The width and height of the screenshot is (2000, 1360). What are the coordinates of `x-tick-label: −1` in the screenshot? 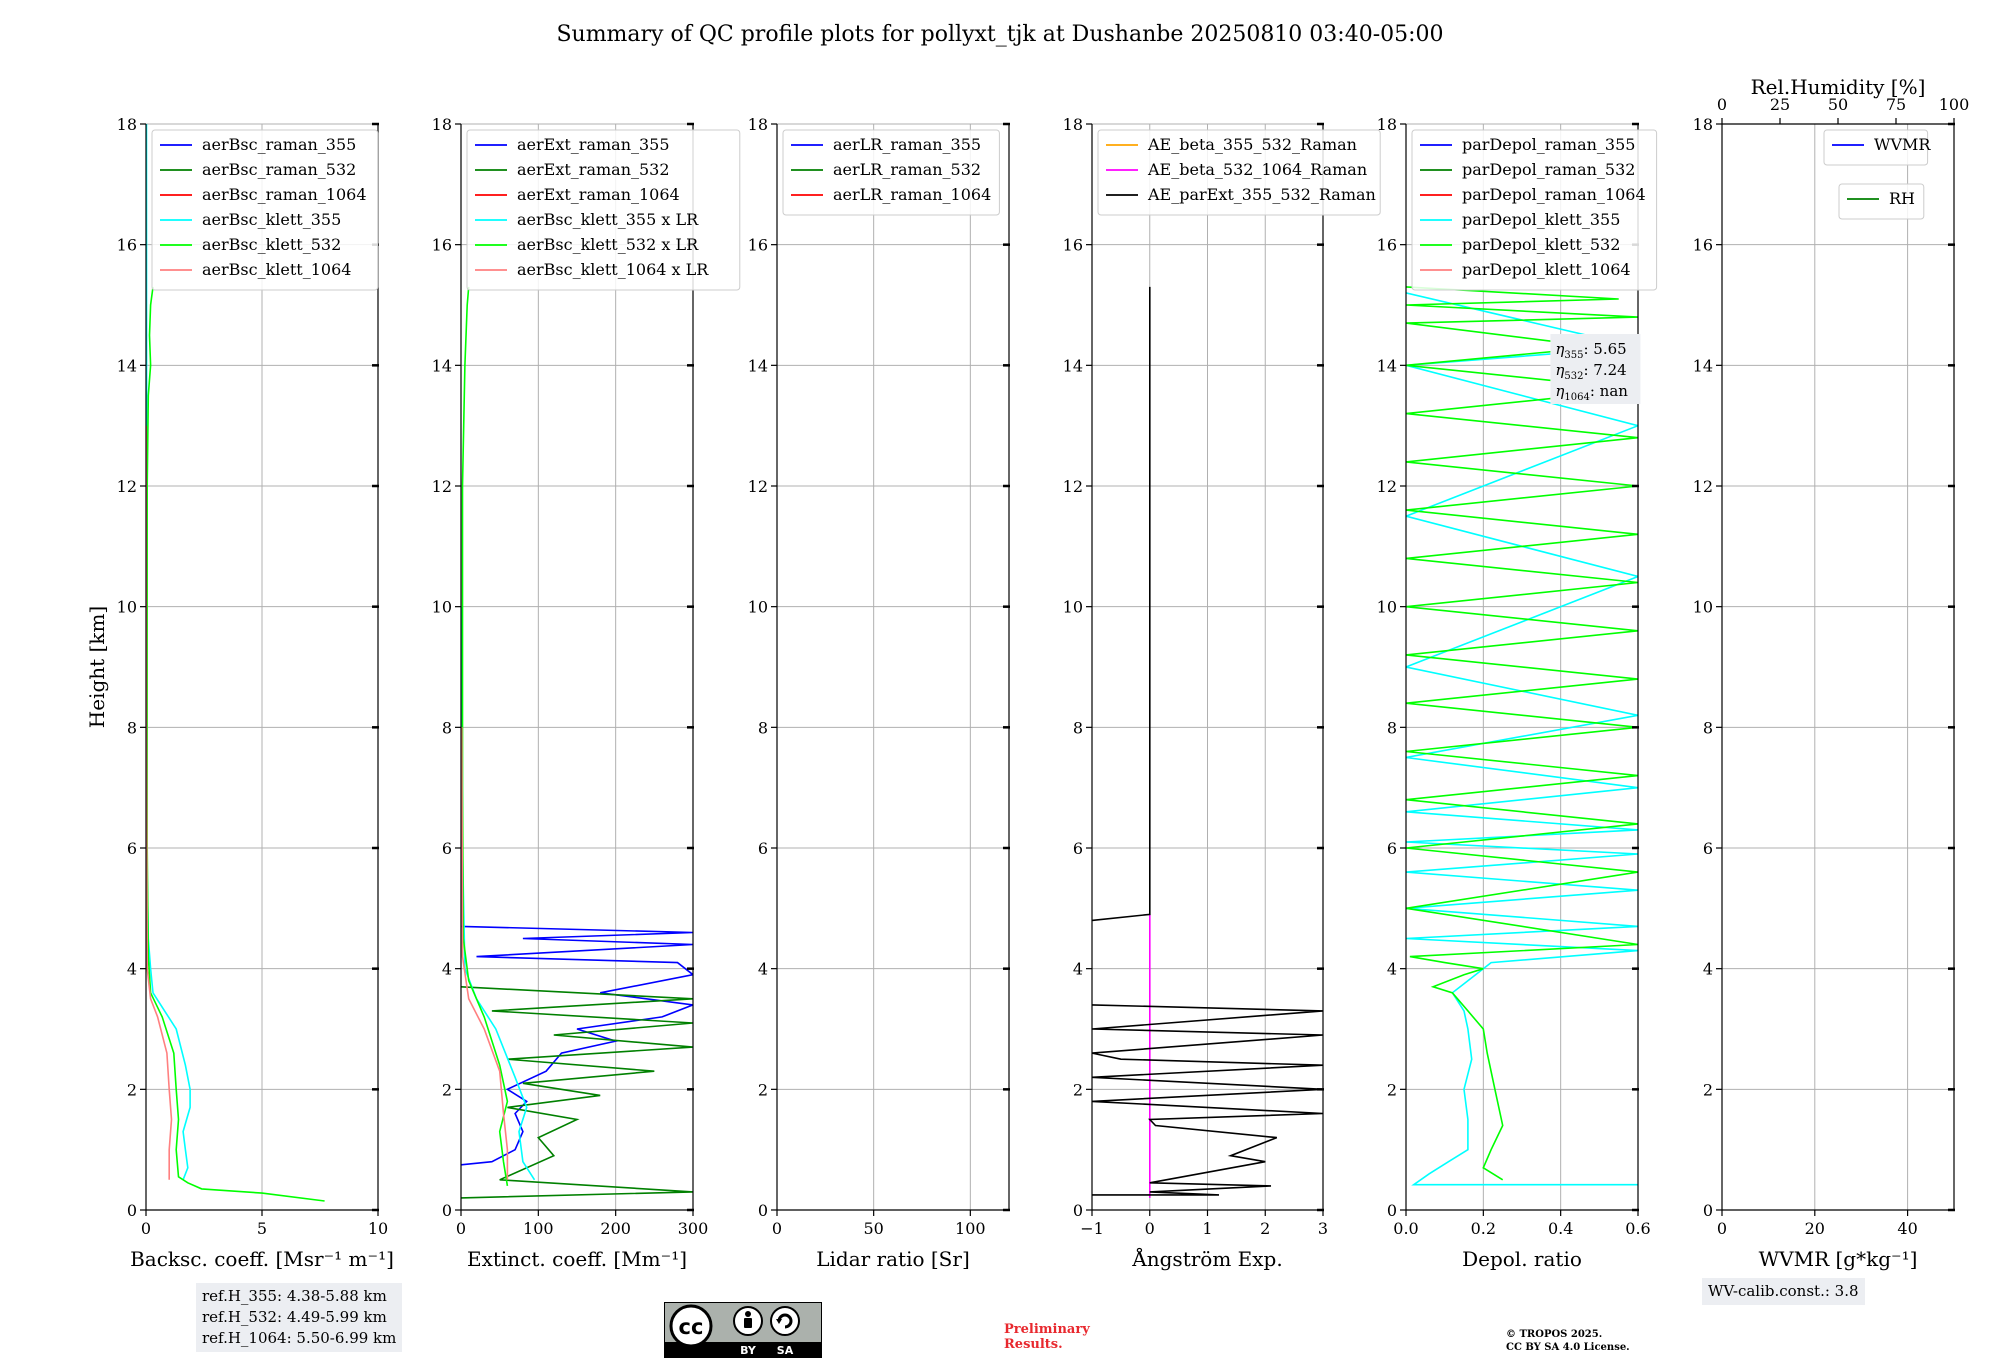 It's located at (1092, 1228).